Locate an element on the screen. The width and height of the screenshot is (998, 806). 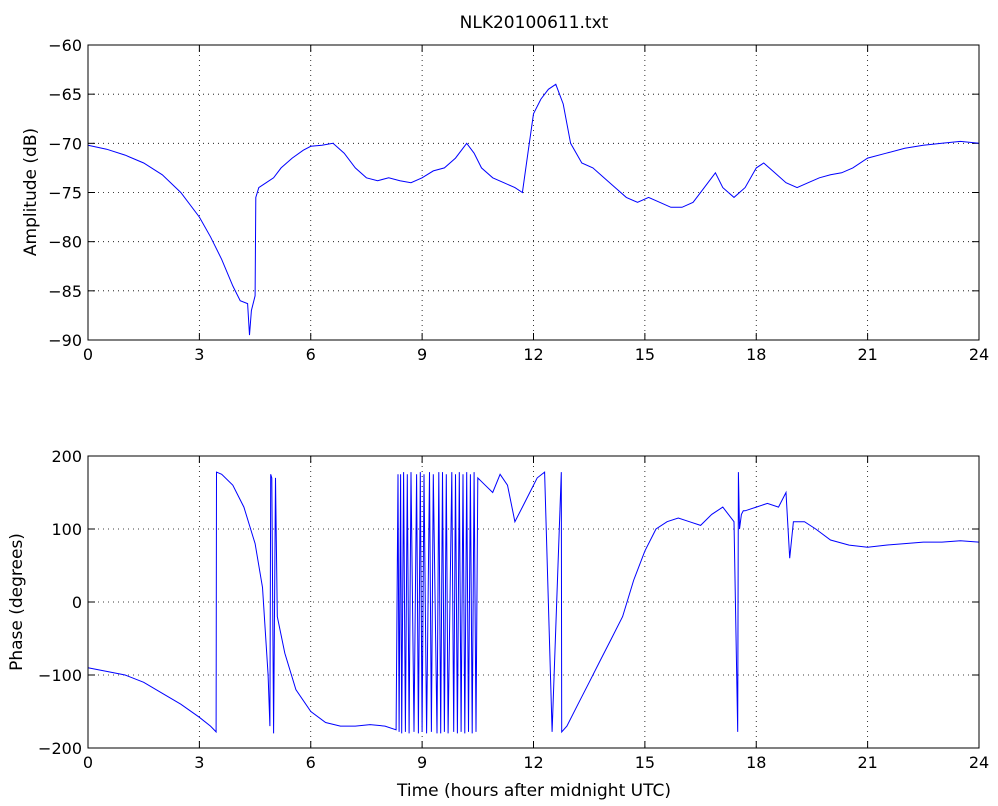
phase-x-axis-label: Time (hours after midnight UTC) is located at coordinates (533, 791).